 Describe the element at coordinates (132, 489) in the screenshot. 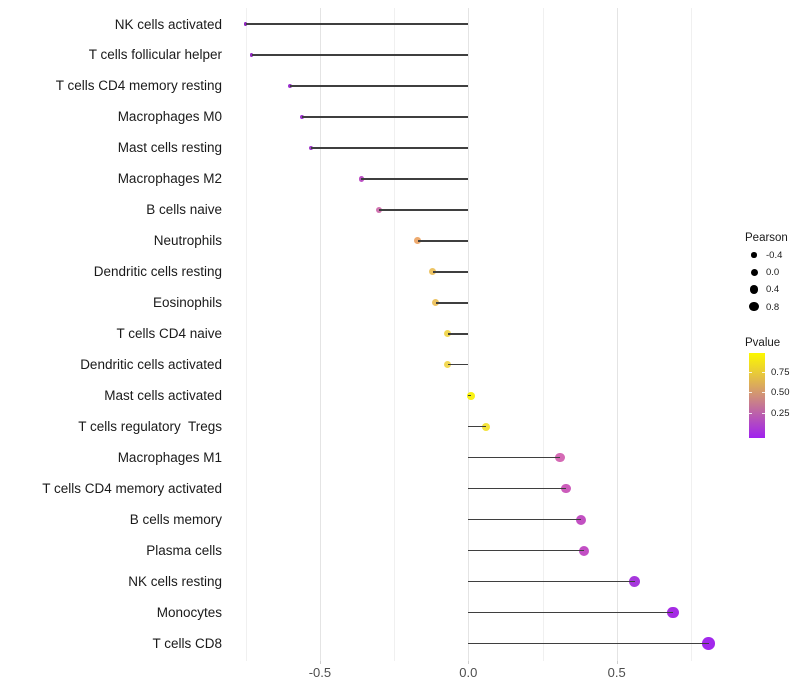

I see `category-label: T cells CD4 memory activated` at that location.